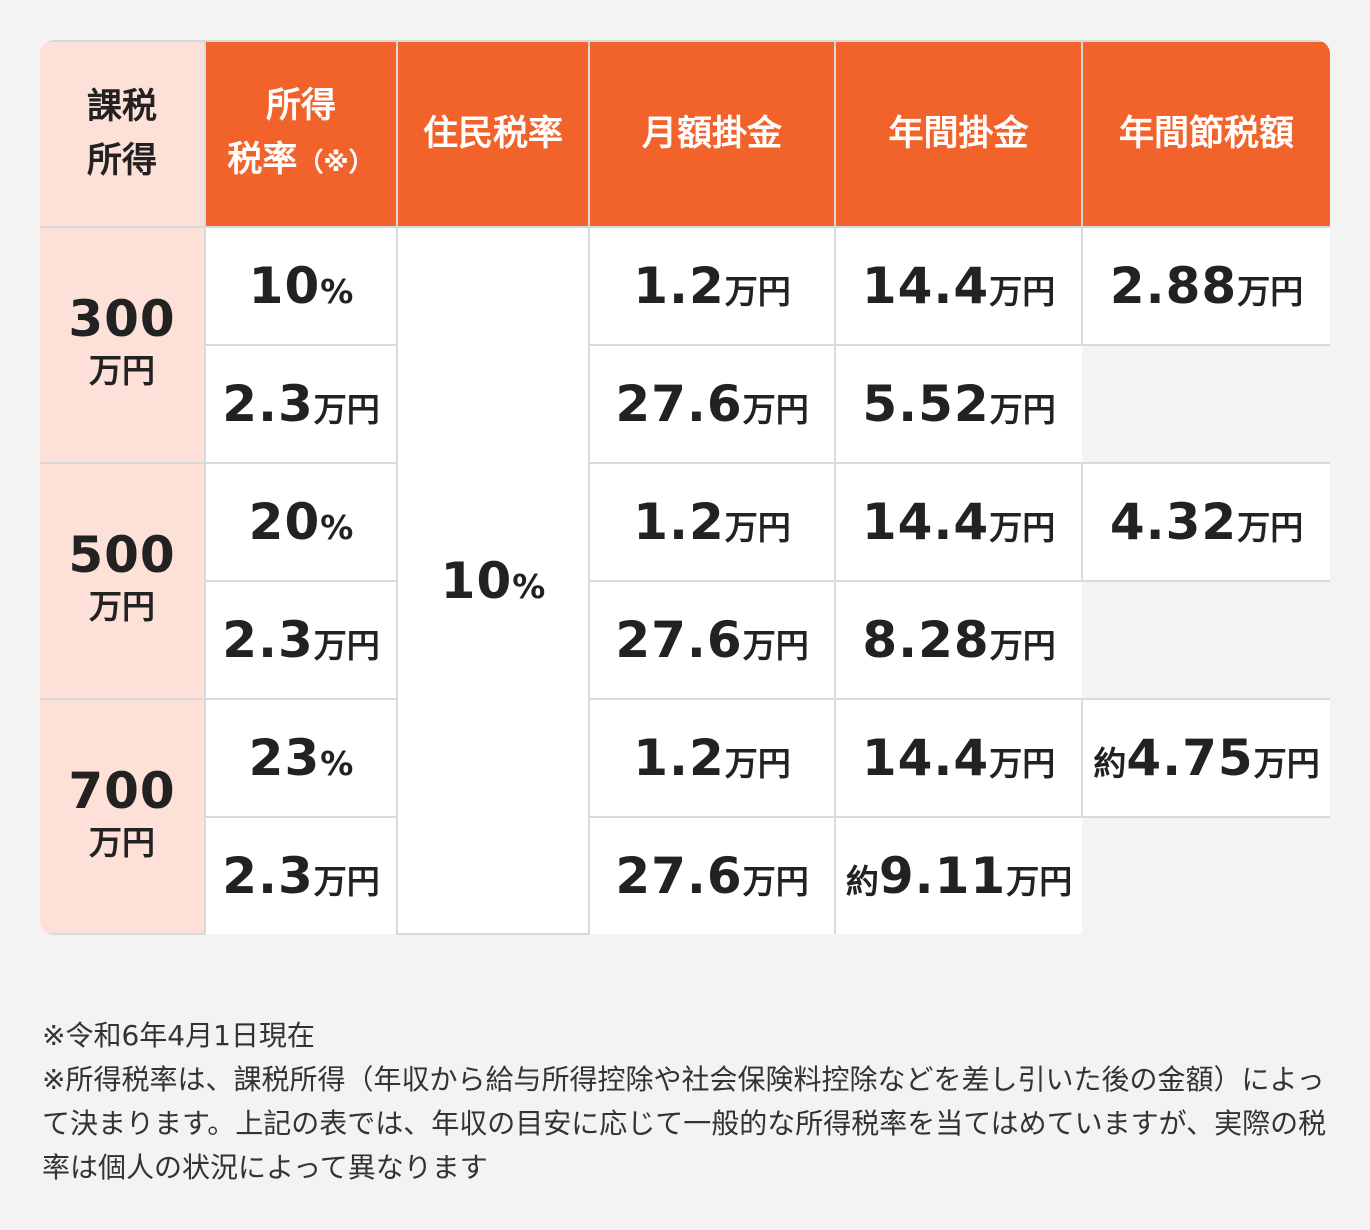  Describe the element at coordinates (123, 134) in the screenshot. I see `header-cell: 課税 所得` at that location.